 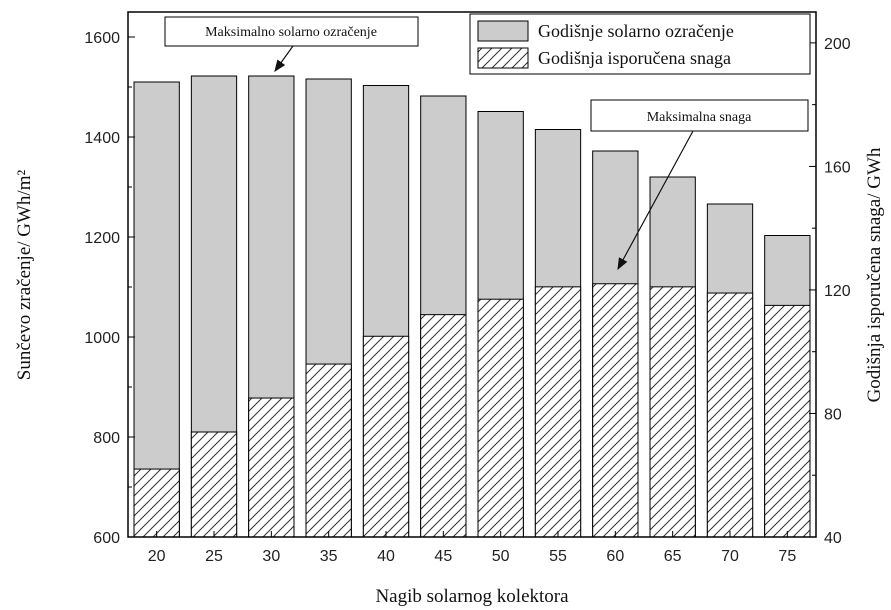 What do you see at coordinates (329, 556) in the screenshot?
I see `x-tick-label: 35` at bounding box center [329, 556].